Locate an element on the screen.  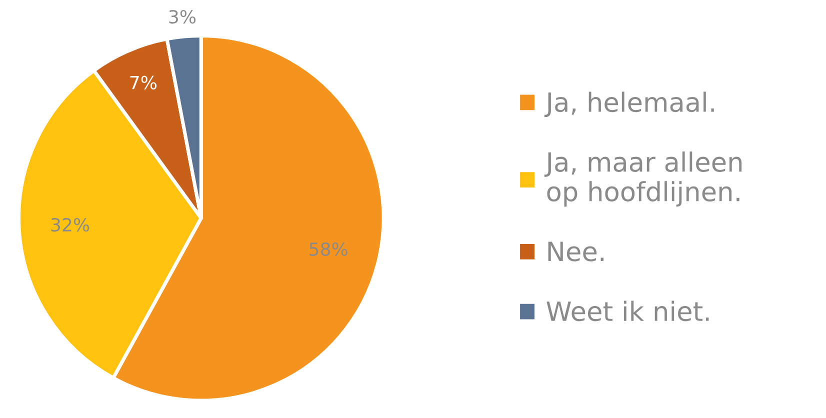
legend-label: Ja, helemaal. is located at coordinates (629, 105).